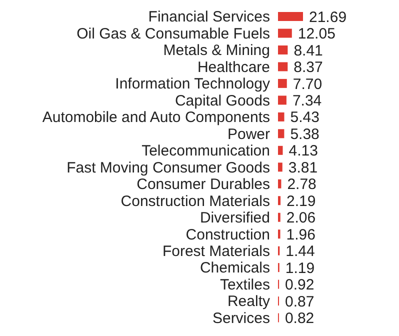 This screenshot has width=399, height=336. What do you see at coordinates (299, 285) in the screenshot?
I see `data-label: 0.92` at bounding box center [299, 285].